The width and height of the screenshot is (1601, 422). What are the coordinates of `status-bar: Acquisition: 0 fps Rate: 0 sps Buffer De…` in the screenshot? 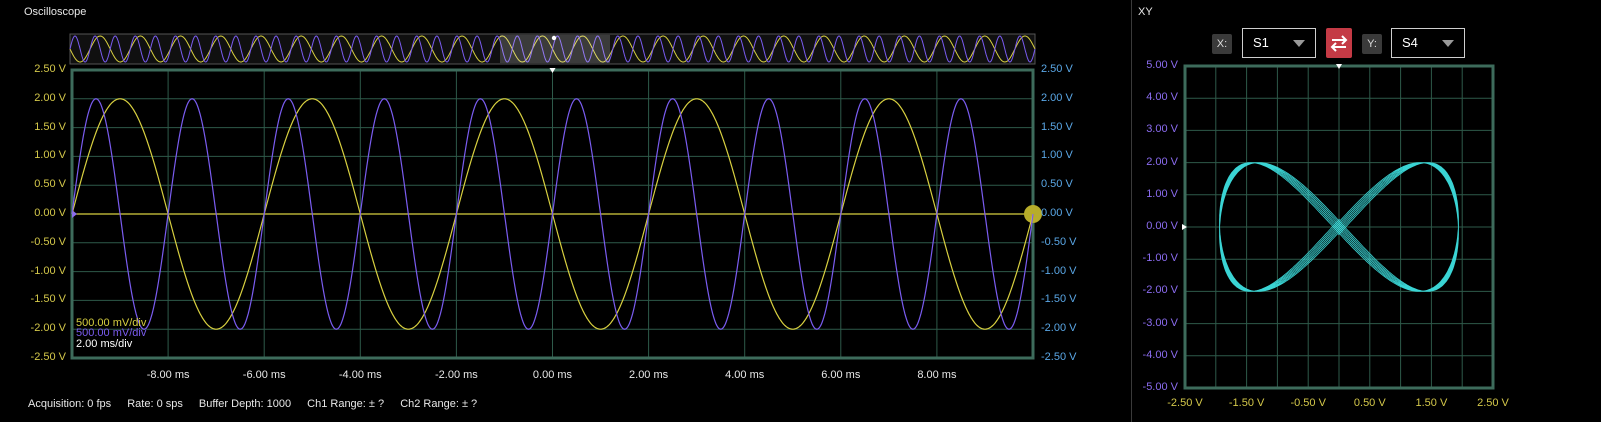 It's located at (259, 404).